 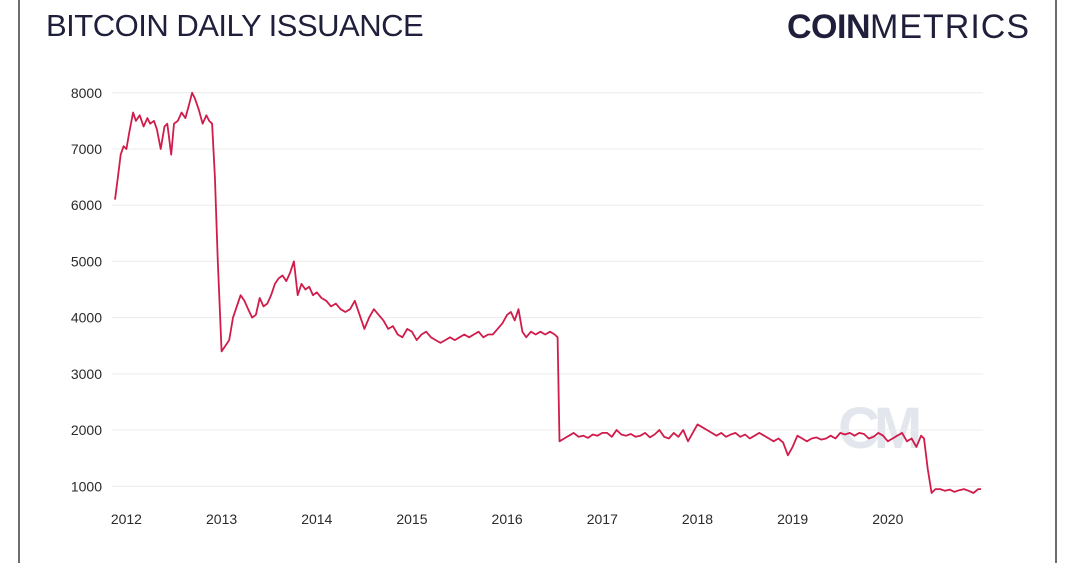 What do you see at coordinates (221, 519) in the screenshot?
I see `x-tick-label: 2013` at bounding box center [221, 519].